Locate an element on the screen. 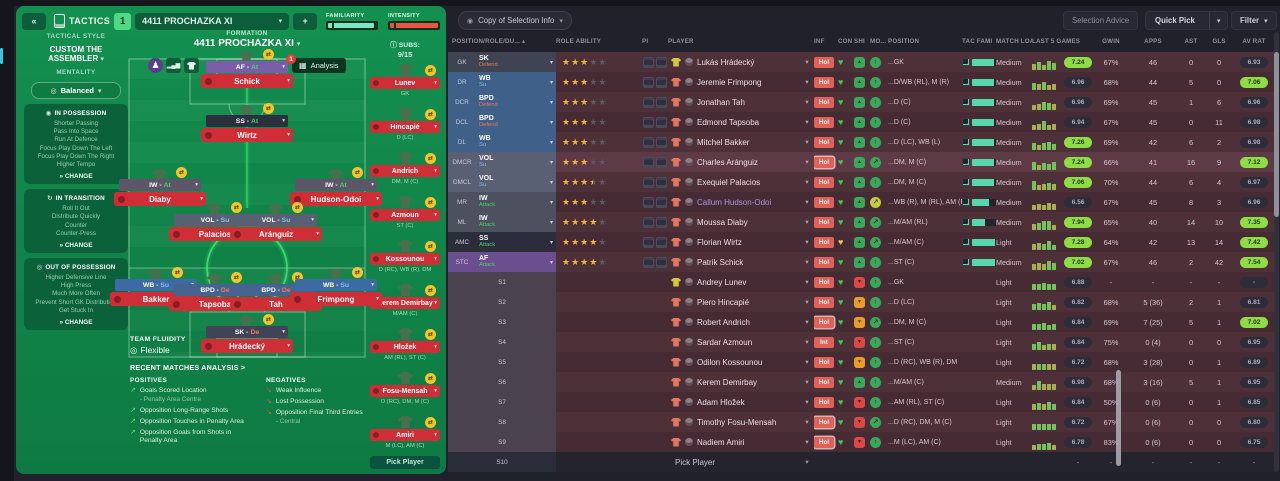 The width and height of the screenshot is (1280, 481). player-cell: Odilon Kossounou is located at coordinates (734, 362).